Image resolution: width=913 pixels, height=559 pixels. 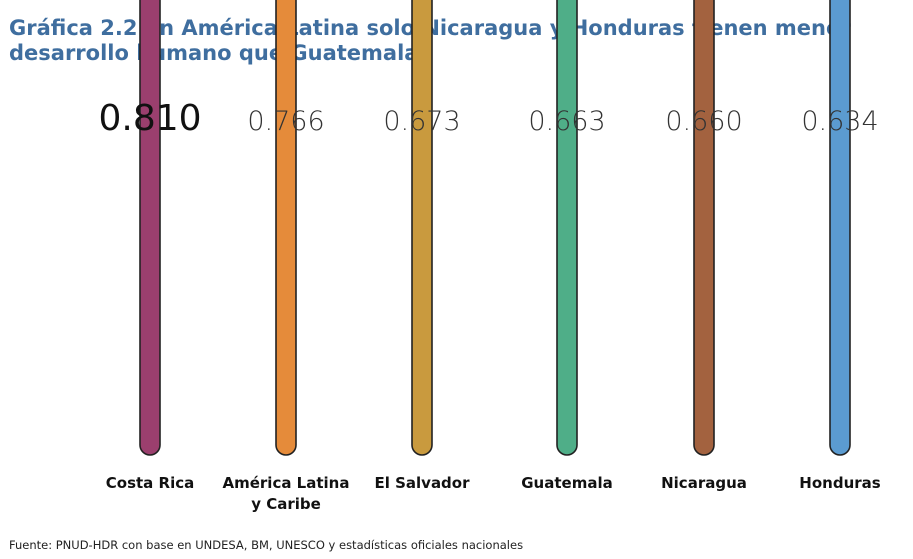 What do you see at coordinates (567, 228) in the screenshot?
I see `bar-guatemala` at bounding box center [567, 228].